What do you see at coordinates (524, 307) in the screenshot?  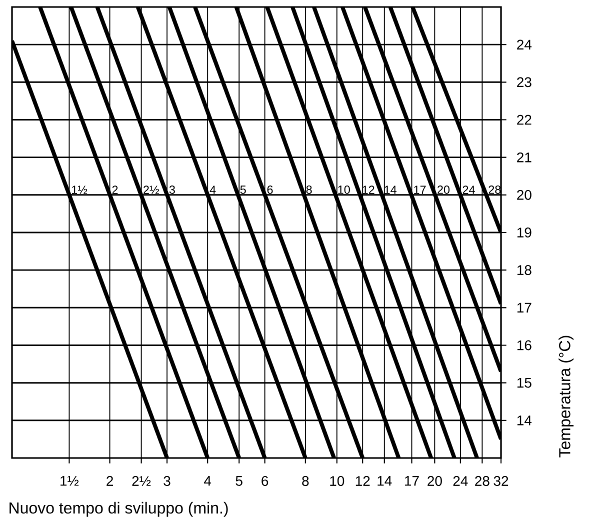 I see `y-tick-label: 17` at bounding box center [524, 307].